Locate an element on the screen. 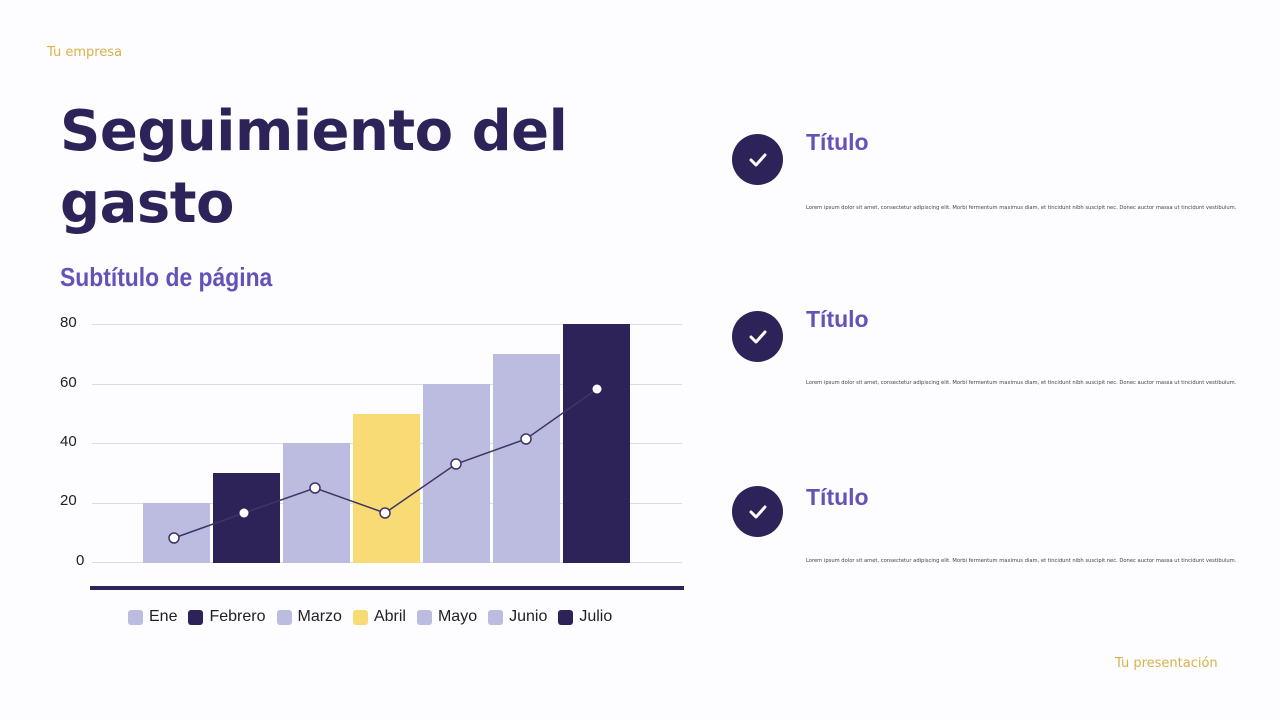 The height and width of the screenshot is (720, 1280). legend-item-julio: Julio is located at coordinates (585, 617).